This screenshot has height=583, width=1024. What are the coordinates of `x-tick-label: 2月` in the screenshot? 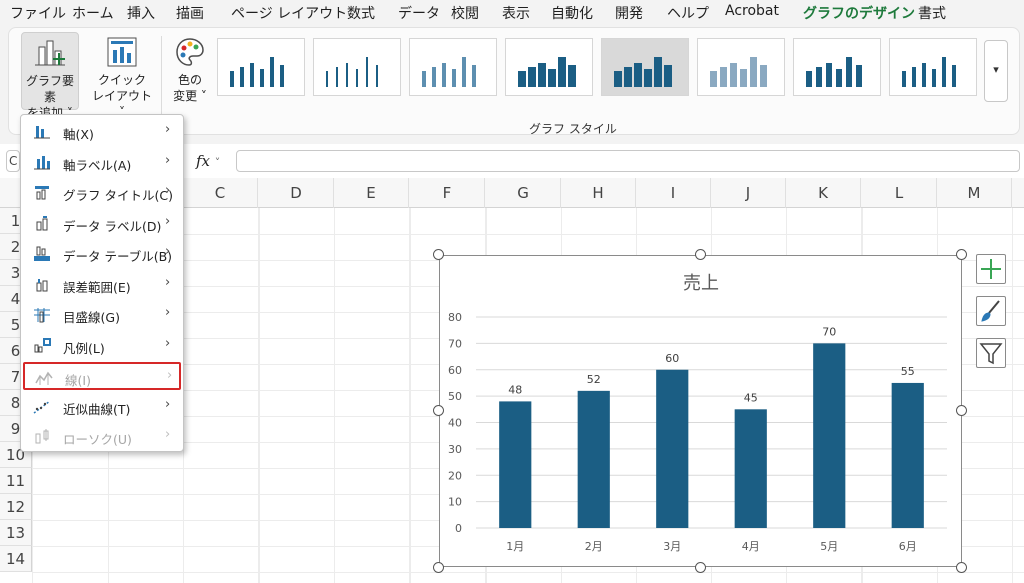 It's located at (594, 546).